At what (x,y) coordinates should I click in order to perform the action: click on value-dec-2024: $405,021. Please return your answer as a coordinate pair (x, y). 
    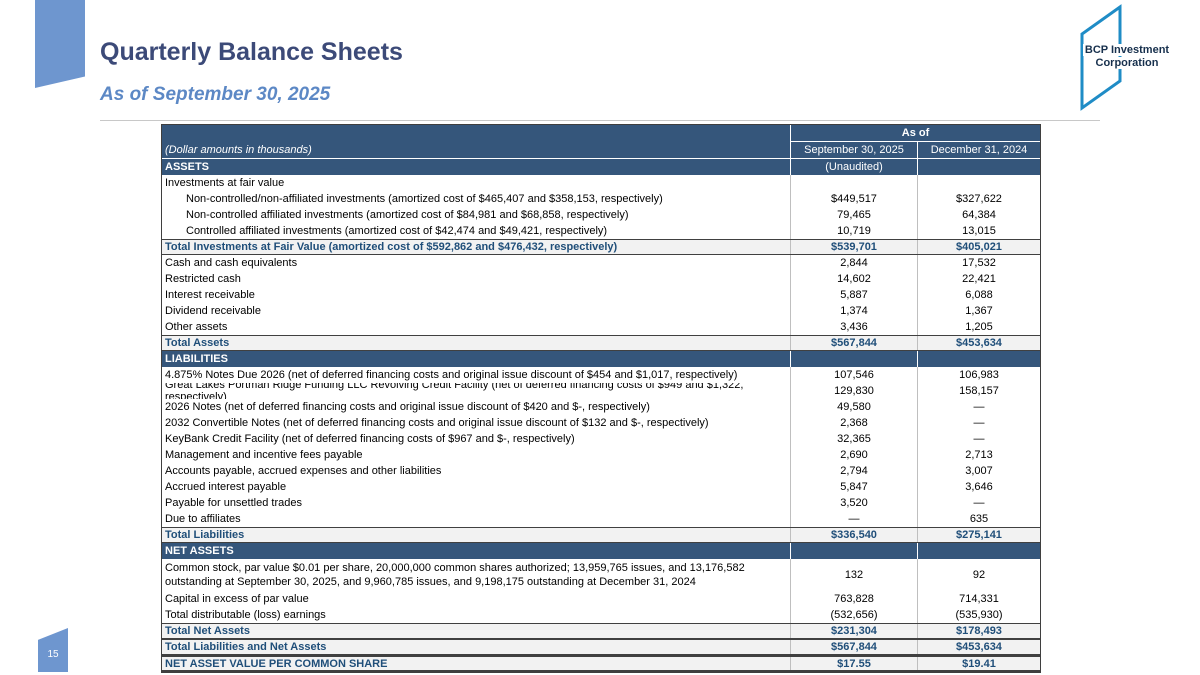
    Looking at the image, I should click on (978, 247).